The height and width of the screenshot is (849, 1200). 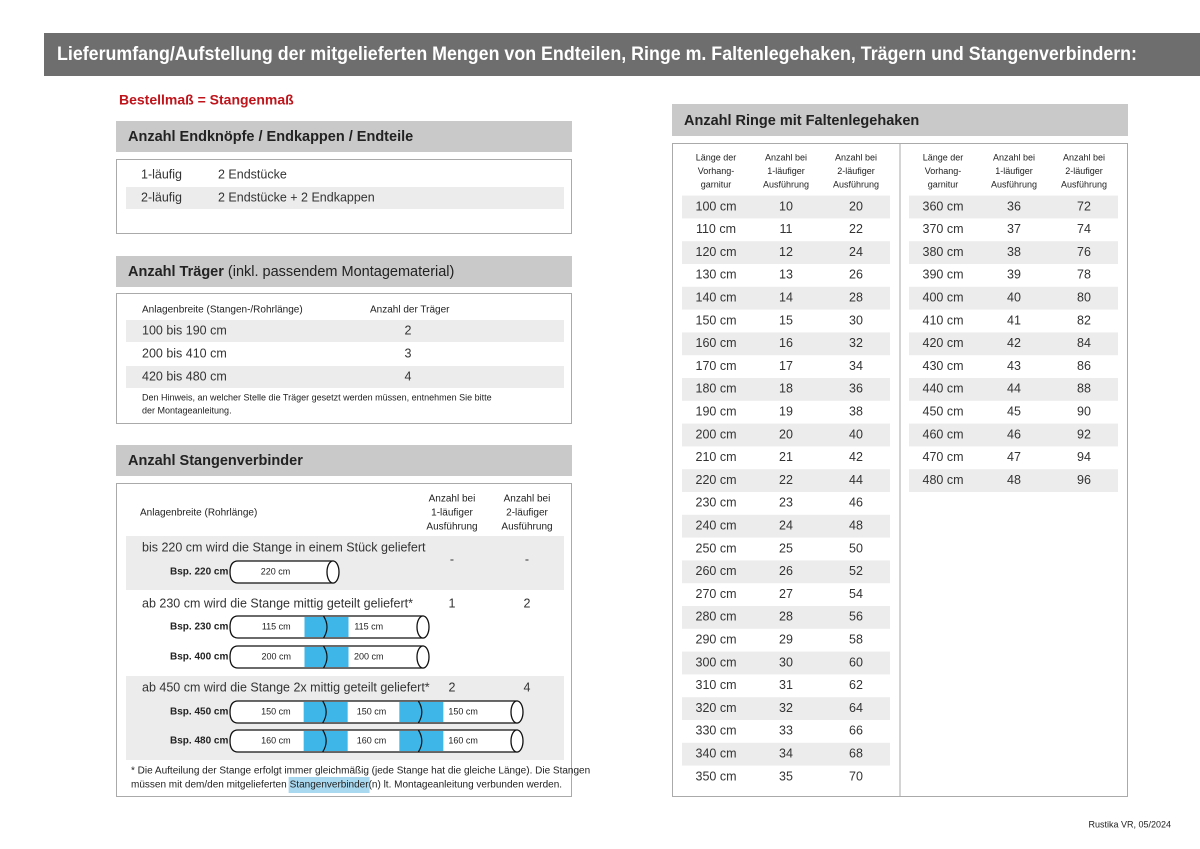 What do you see at coordinates (786, 320) in the screenshot?
I see `cell: 15` at bounding box center [786, 320].